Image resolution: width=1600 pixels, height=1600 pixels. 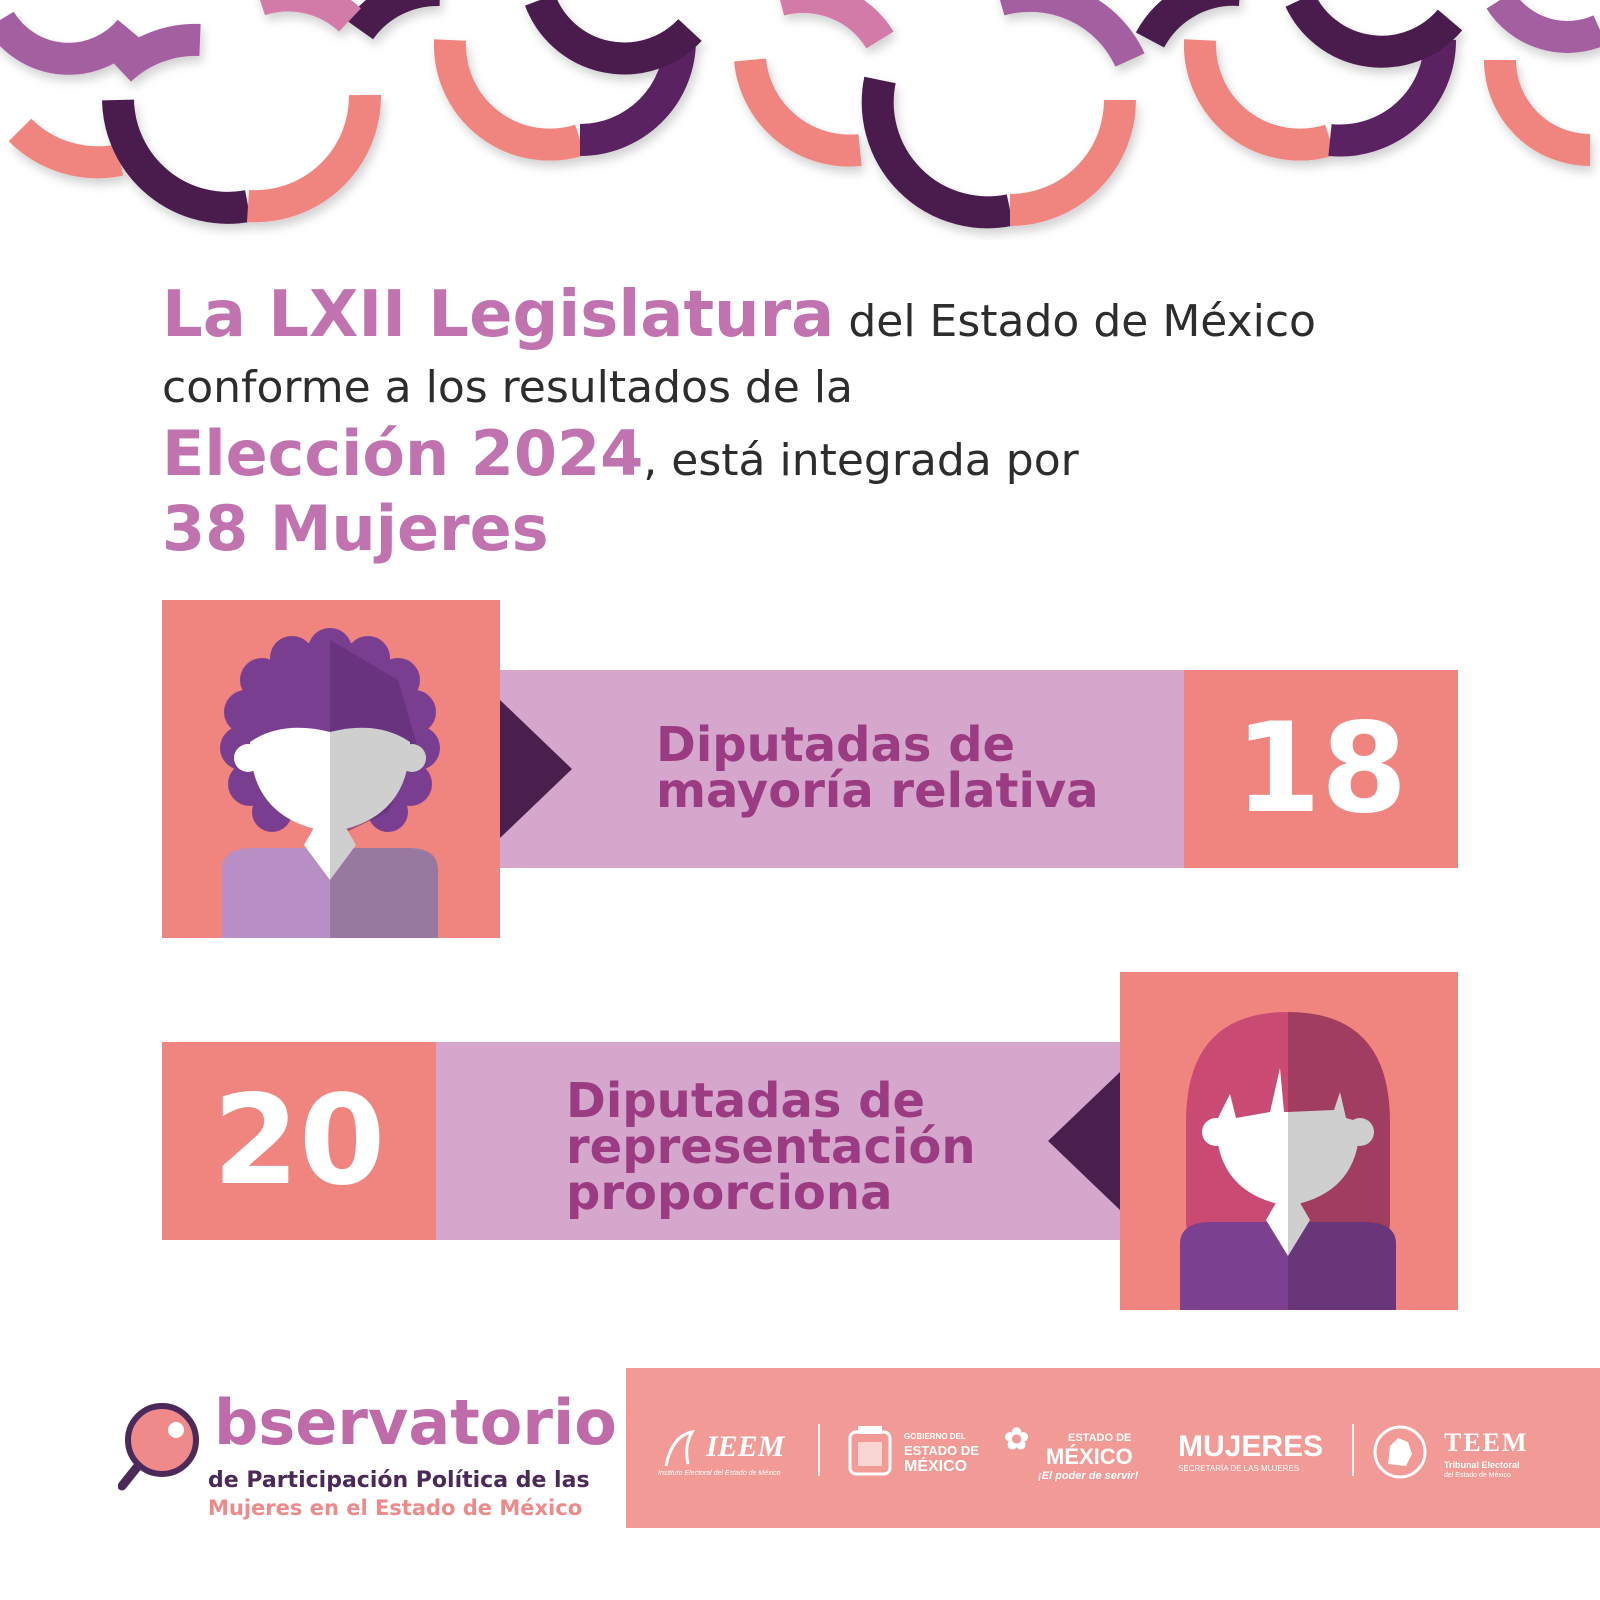 I want to click on hummingbird-icon: ✿, so click(x=1017, y=1439).